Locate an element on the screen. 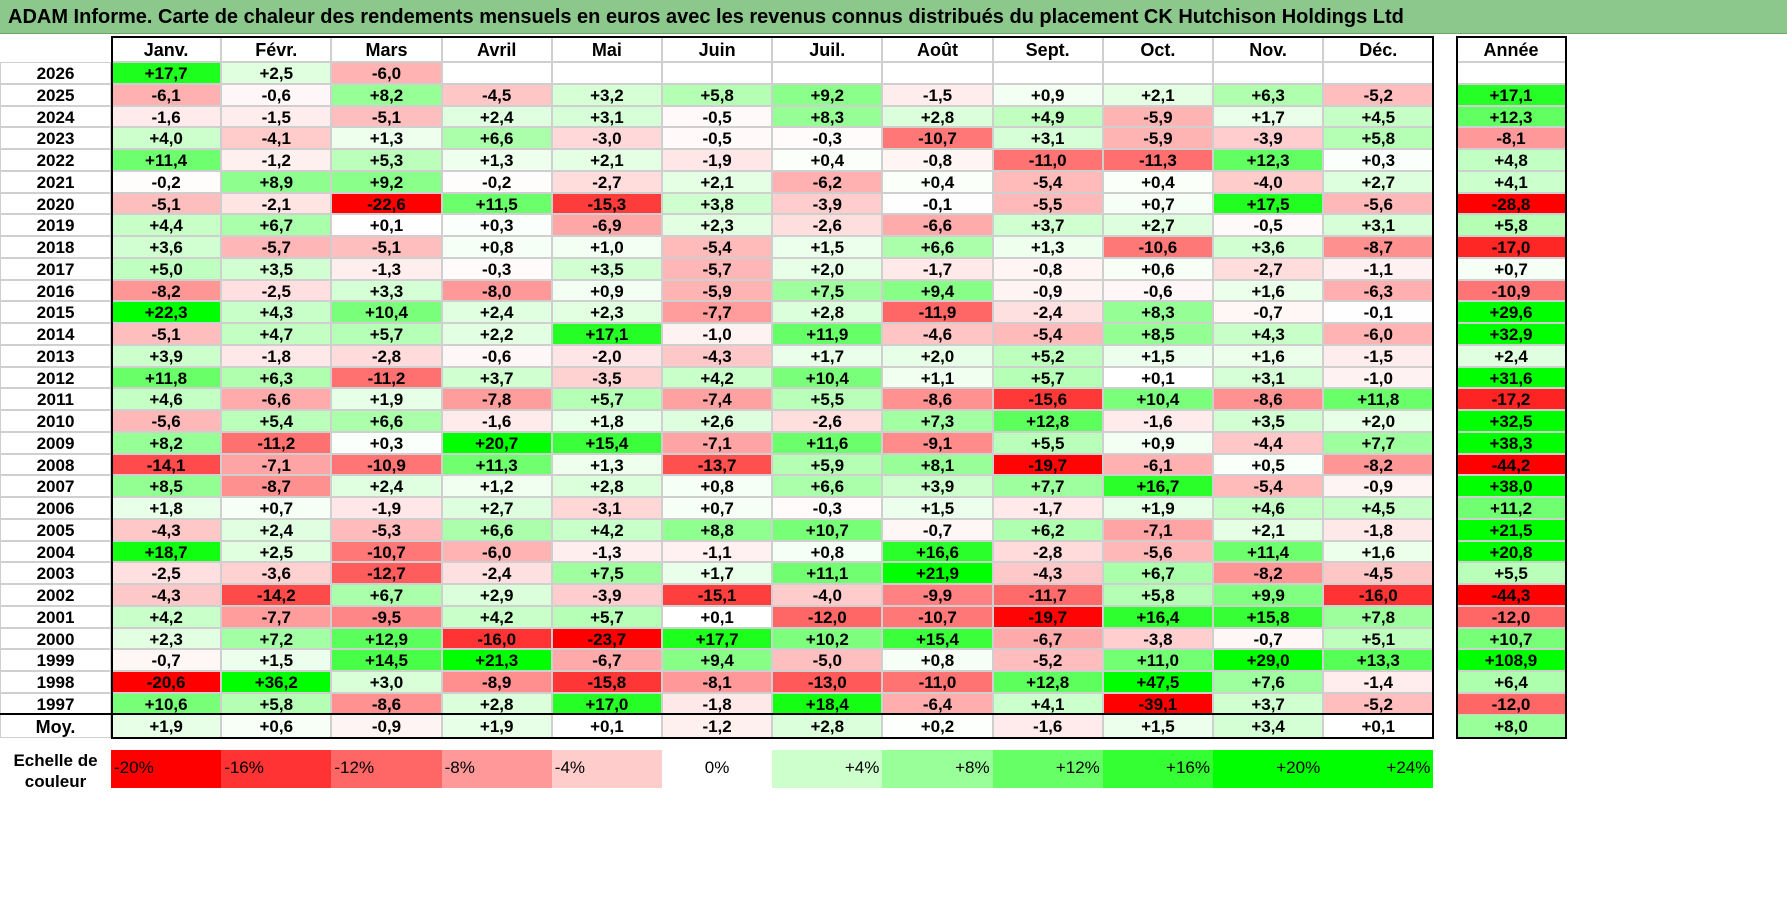 This screenshot has width=1787, height=912. heatmap-cell: -6,2 is located at coordinates (827, 181).